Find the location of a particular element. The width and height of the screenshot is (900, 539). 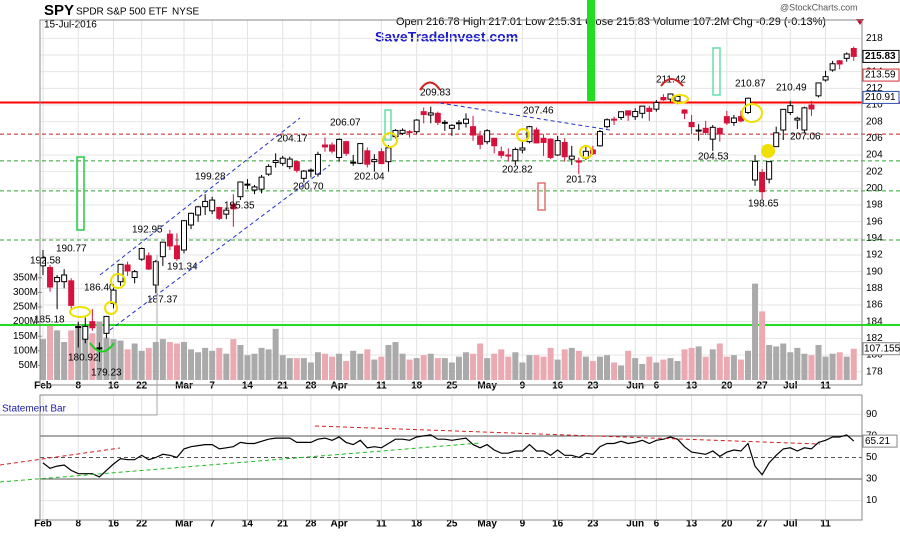

y-tick-label: 192 is located at coordinates (874, 255).